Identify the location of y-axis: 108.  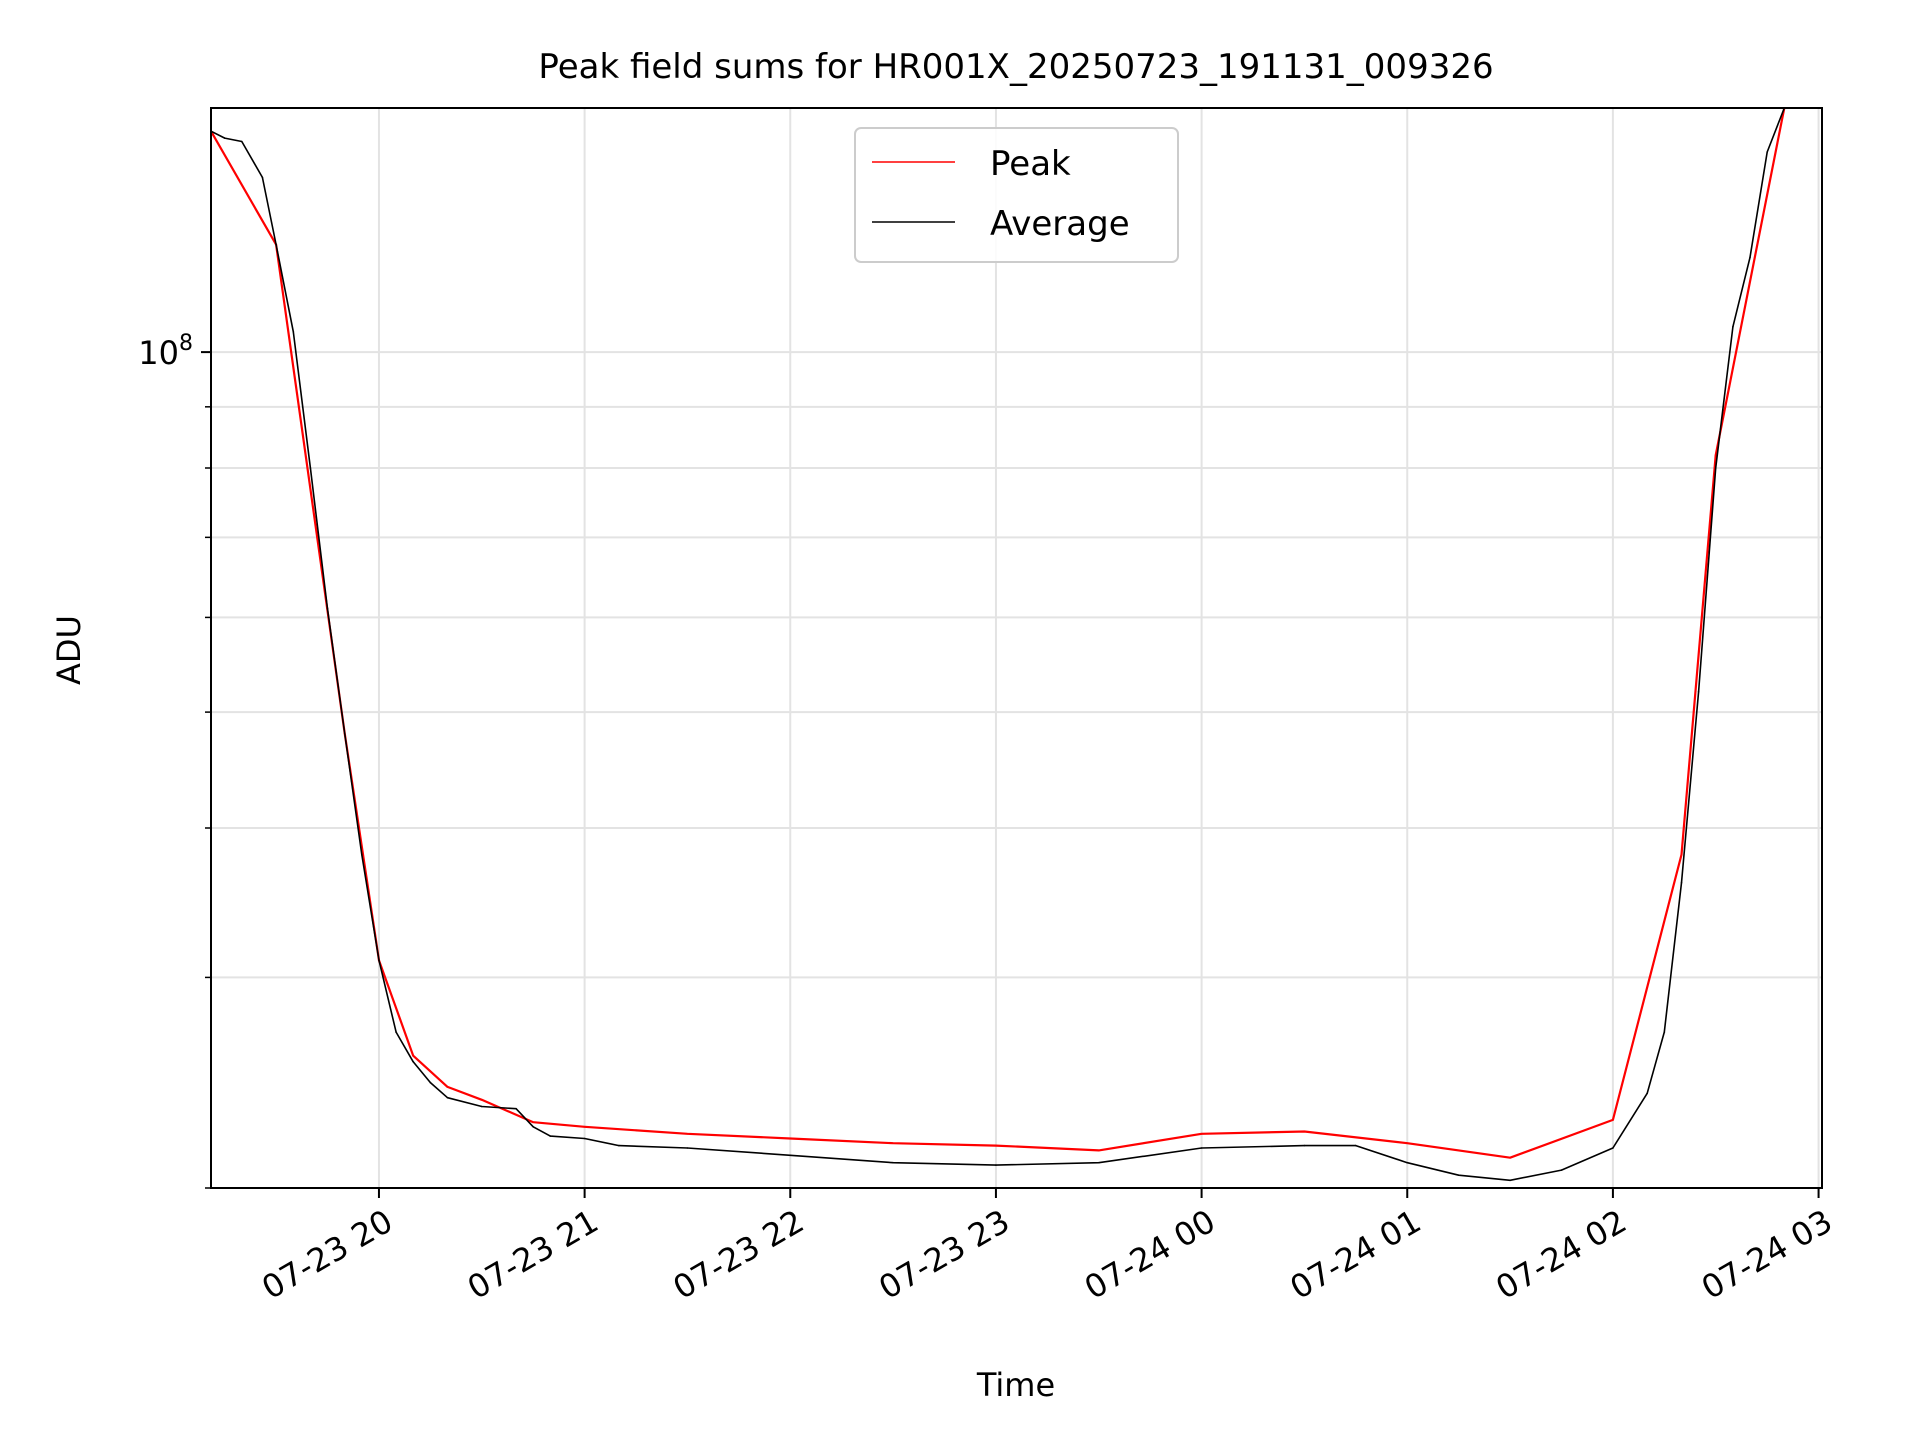
(174, 760).